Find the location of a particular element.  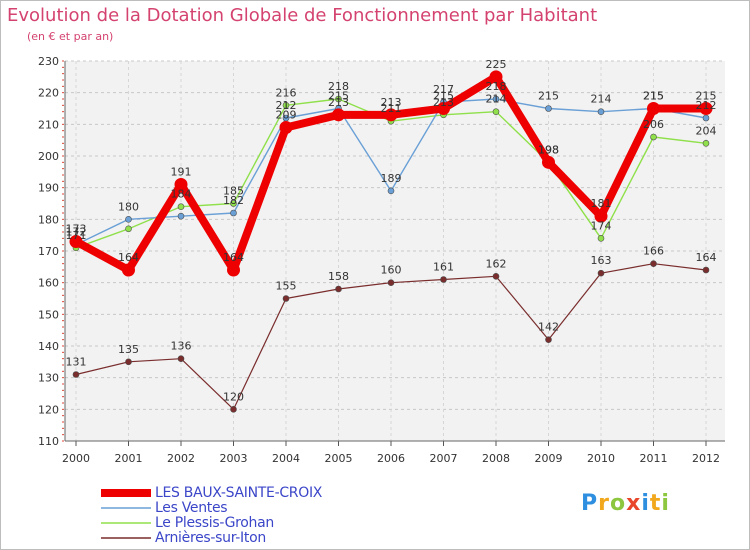

x-tick-label: 2008 is located at coordinates (496, 458).